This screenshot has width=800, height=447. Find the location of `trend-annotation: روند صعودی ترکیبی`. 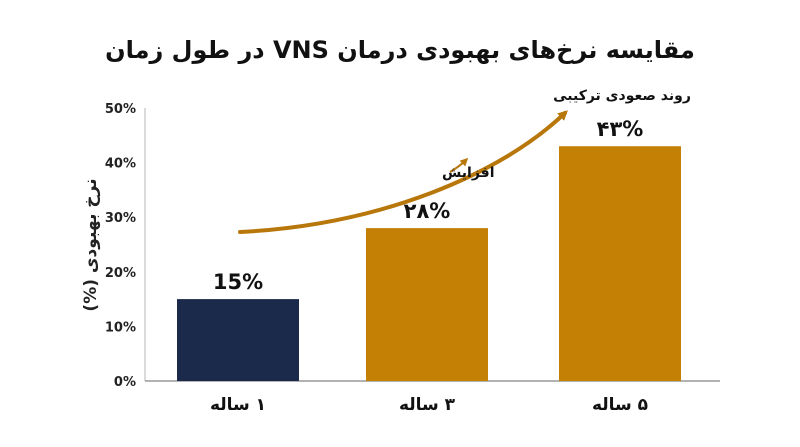

trend-annotation: روند صعودی ترکیبی is located at coordinates (622, 96).